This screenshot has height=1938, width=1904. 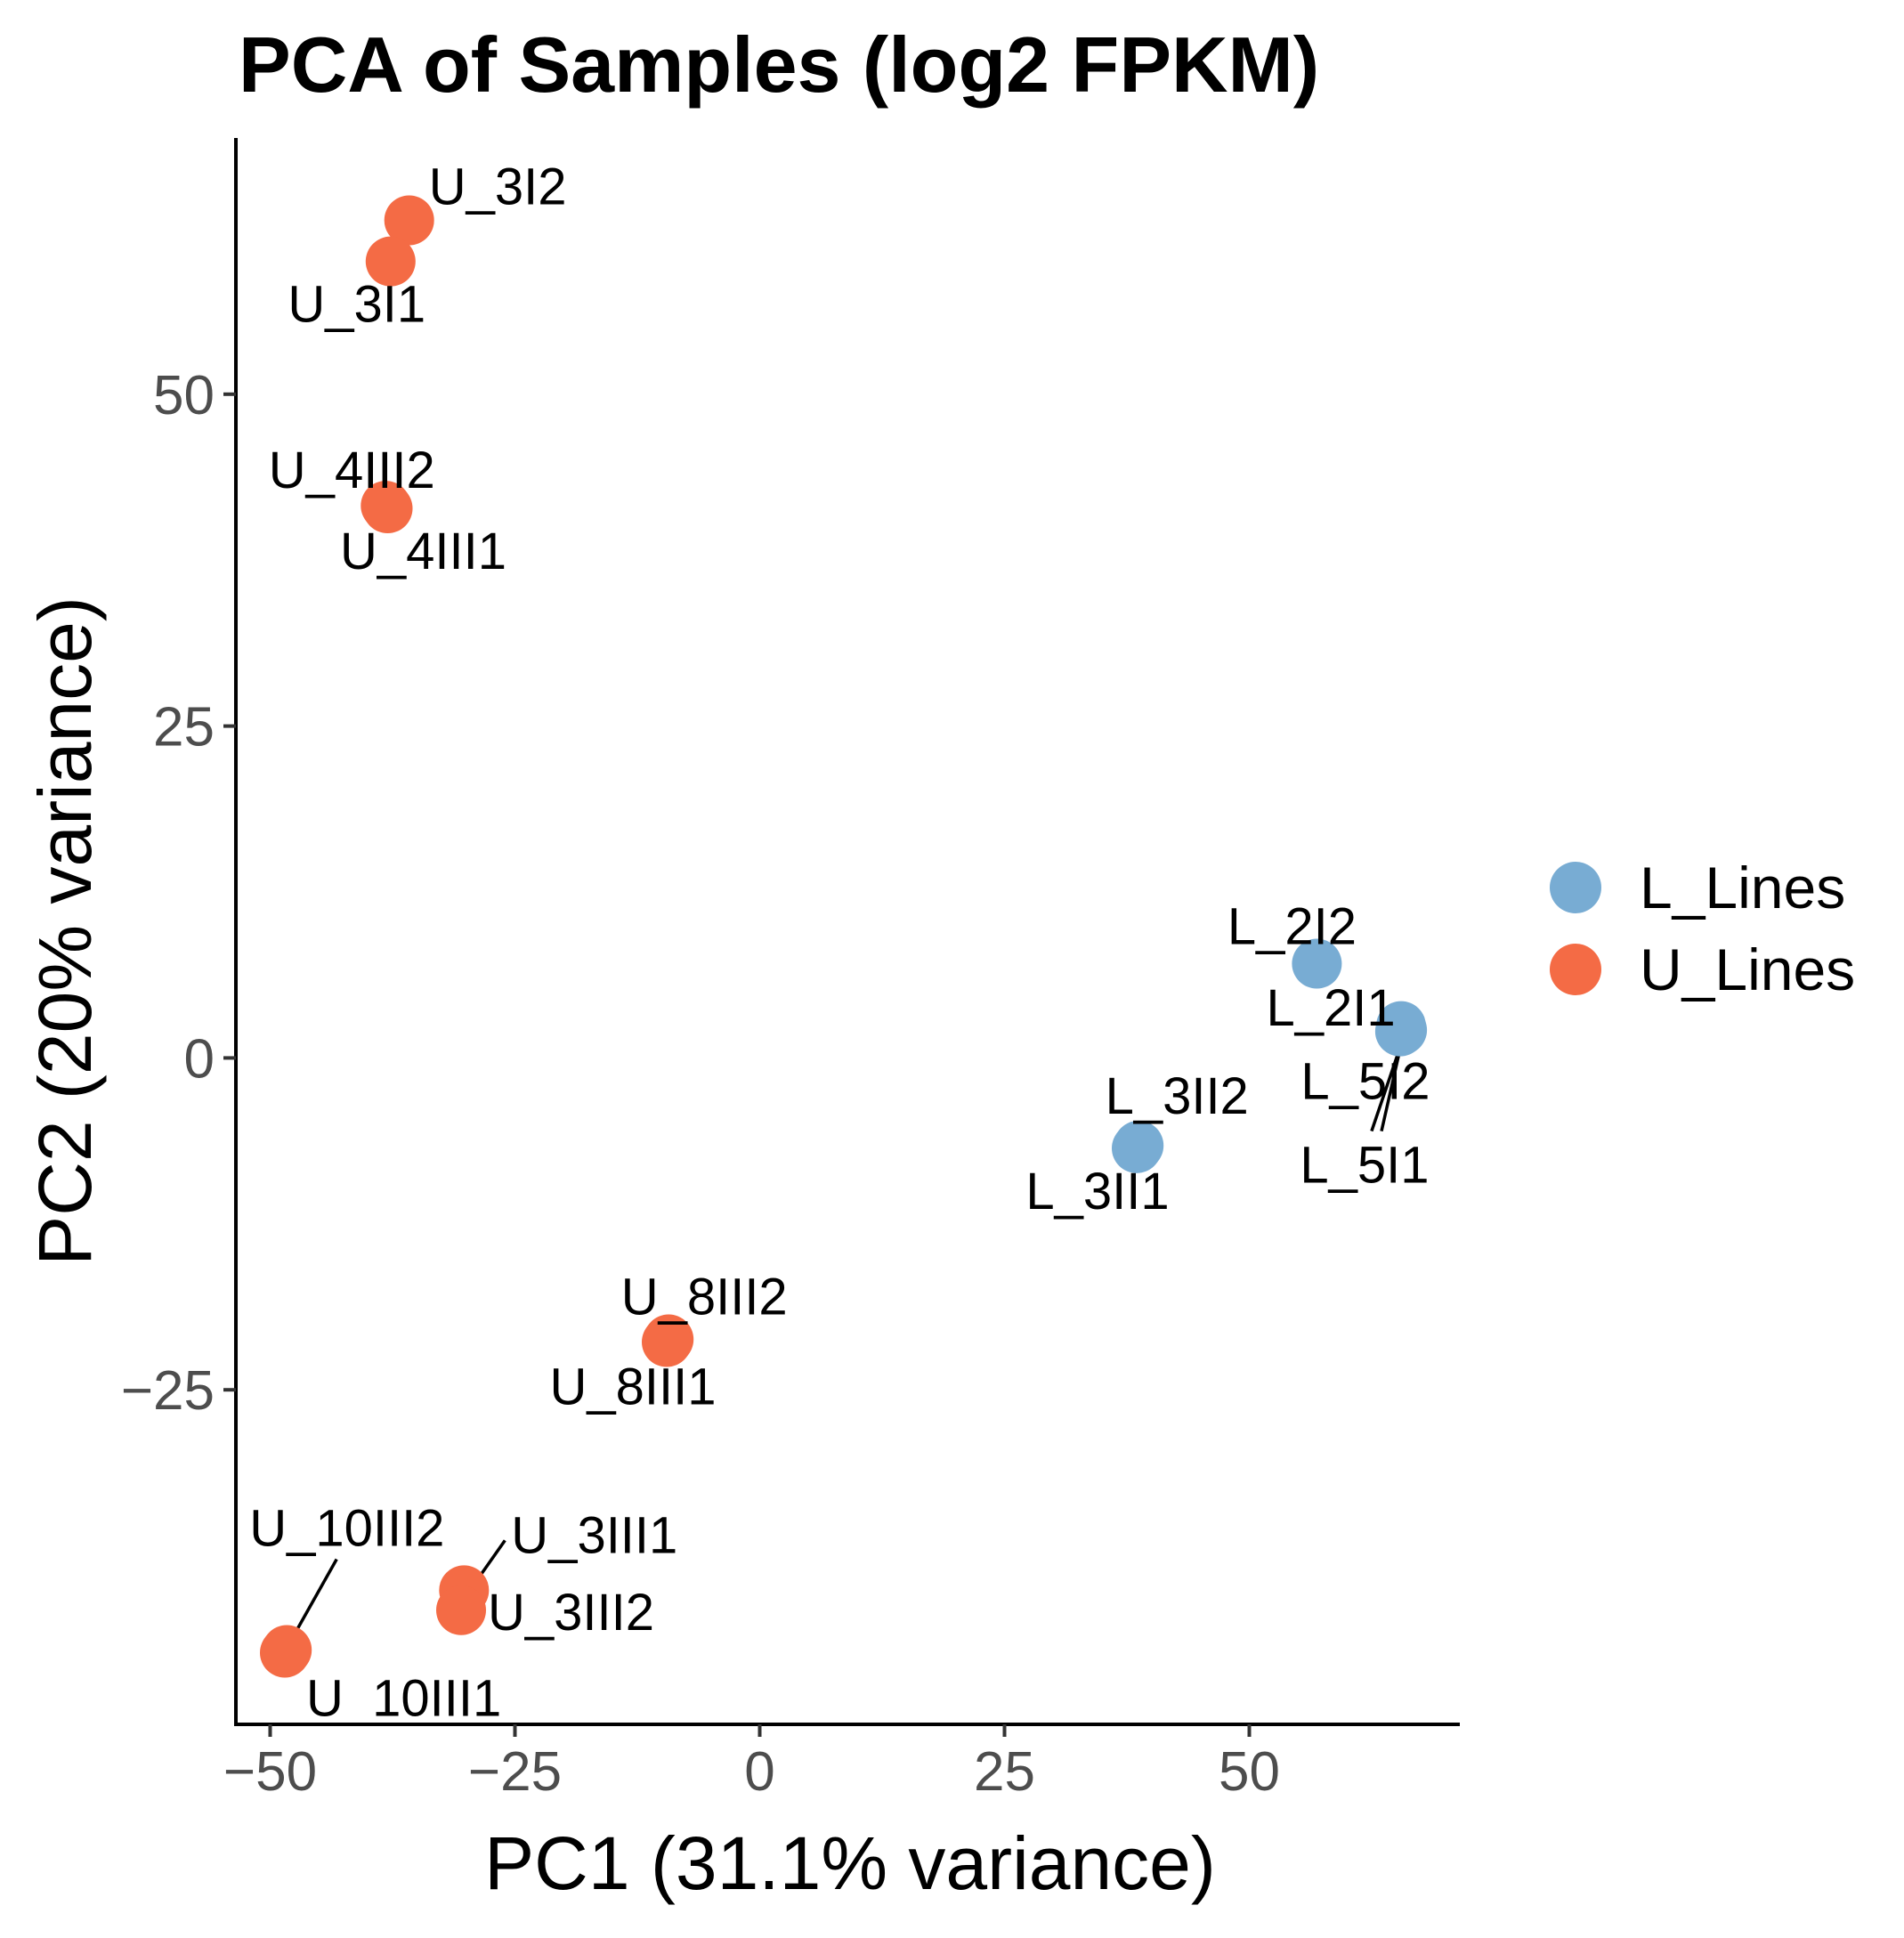 I want to click on point-label-U_8III2: U_8III2, so click(x=705, y=1298).